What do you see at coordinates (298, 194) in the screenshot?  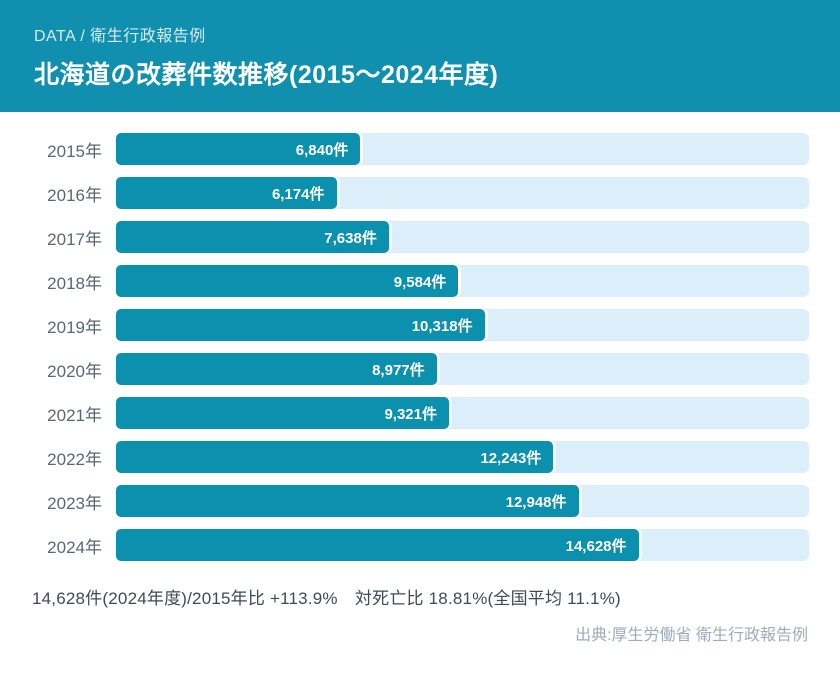 I see `bar-value-label: 6,174件` at bounding box center [298, 194].